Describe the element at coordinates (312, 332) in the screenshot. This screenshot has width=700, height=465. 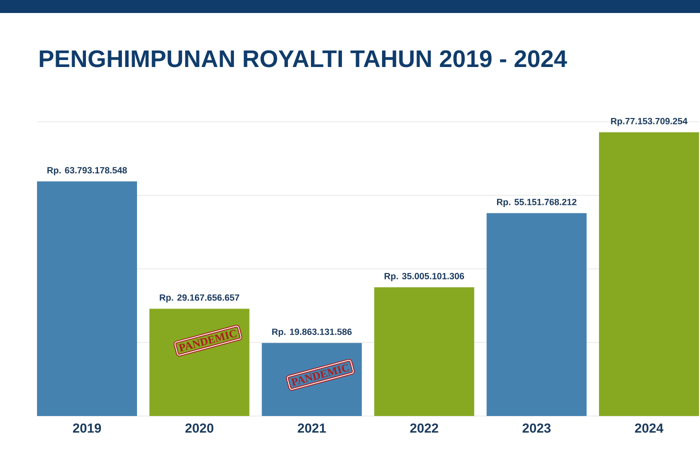
I see `data-label: Rp. 19.863.131.586` at that location.